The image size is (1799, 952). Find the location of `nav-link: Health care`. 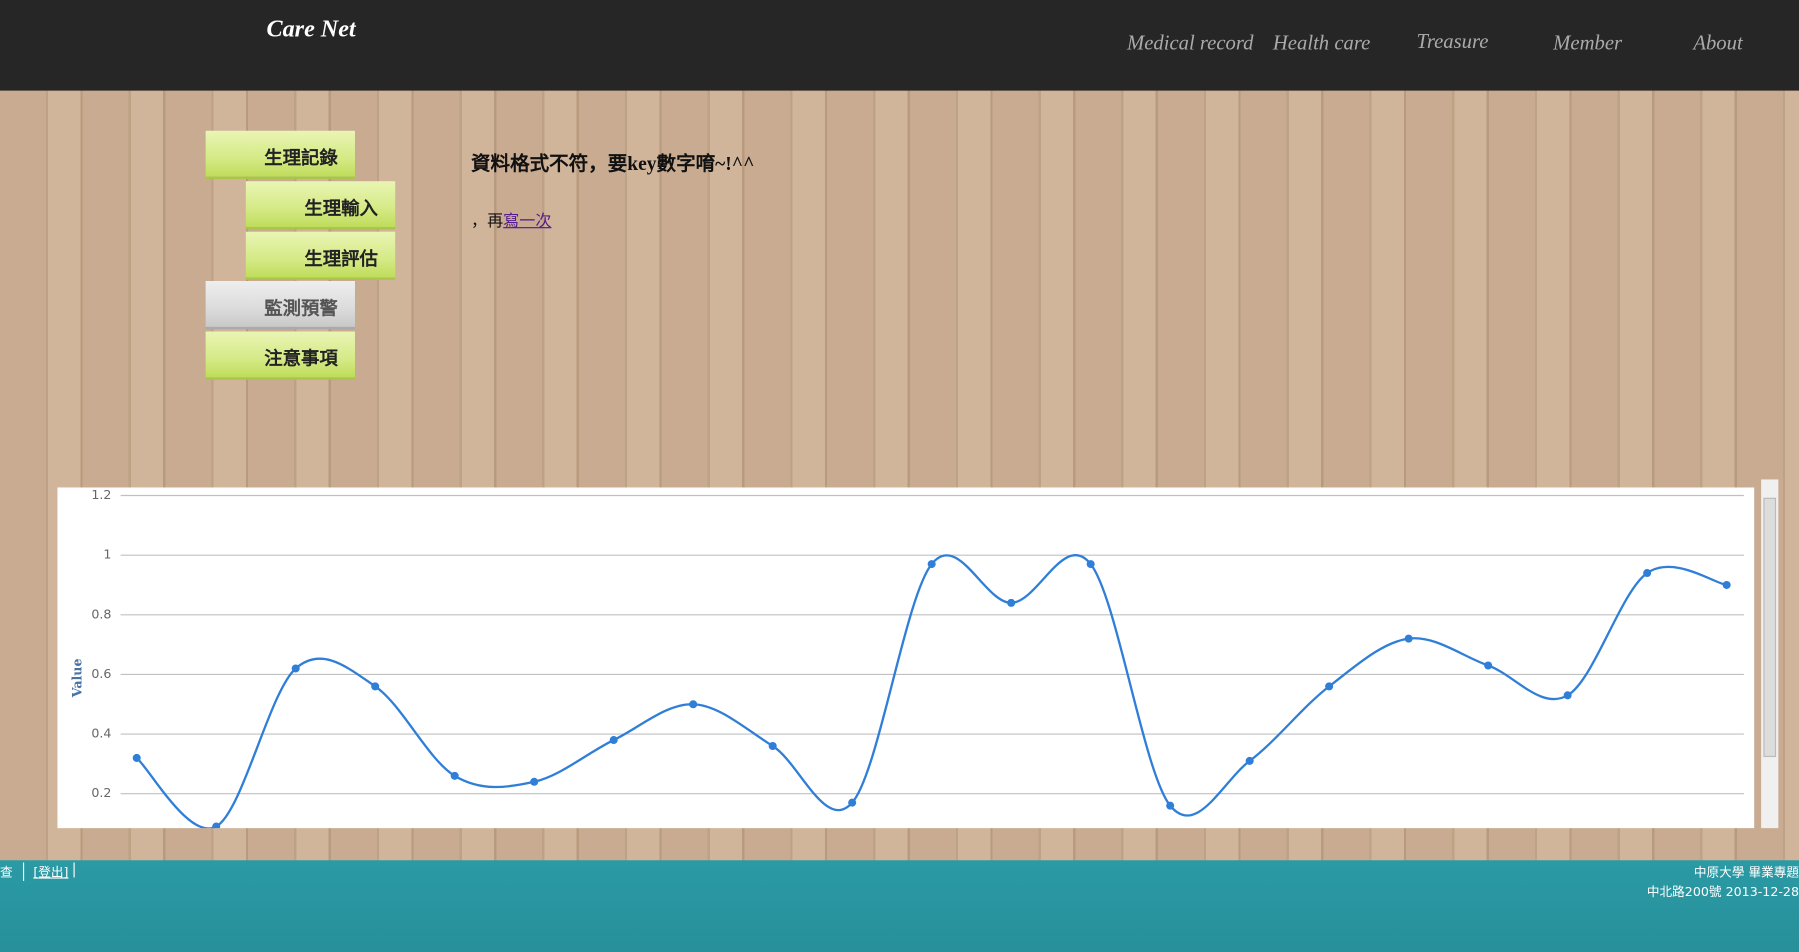

nav-link: Health care is located at coordinates (1321, 42).